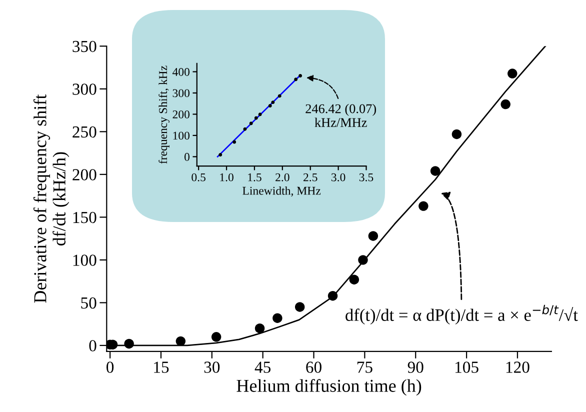 This screenshot has width=586, height=412. I want to click on y-tick-label: 400, so click(181, 72).